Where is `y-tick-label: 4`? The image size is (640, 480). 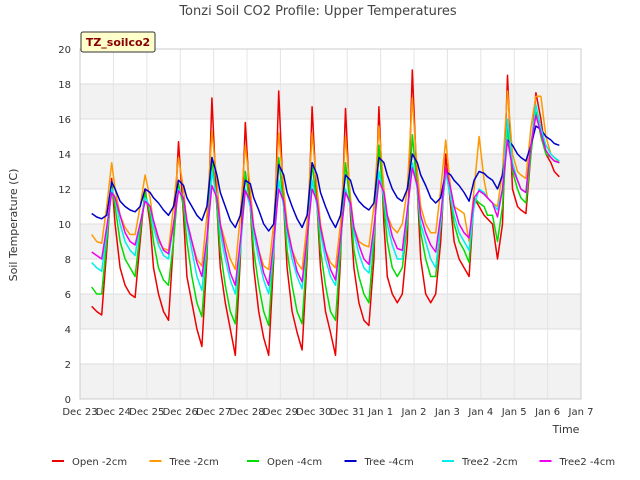 y-tick-label: 4 is located at coordinates (68, 330).